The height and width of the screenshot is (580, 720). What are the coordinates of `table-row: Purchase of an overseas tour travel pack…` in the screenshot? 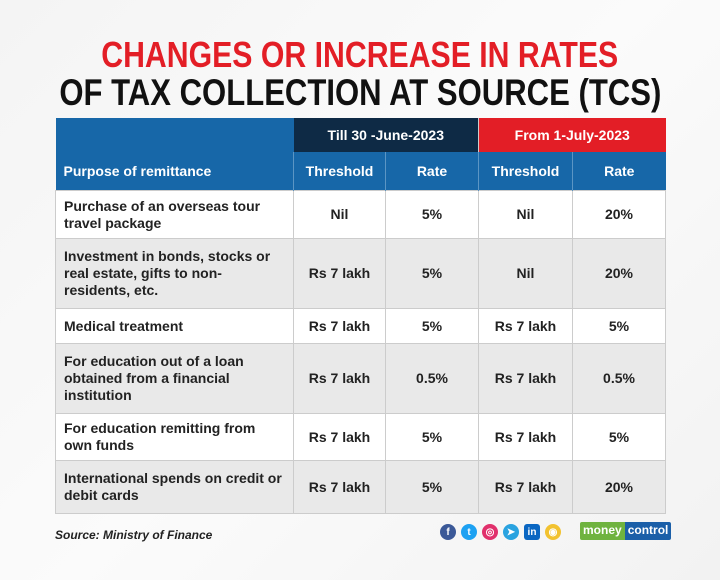 It's located at (361, 214).